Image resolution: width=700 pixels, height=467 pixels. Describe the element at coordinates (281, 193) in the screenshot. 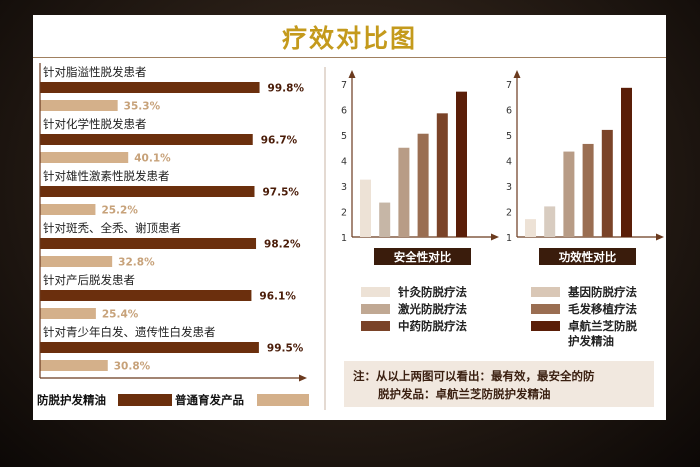

I see `data-label-primary: 97.5%` at that location.